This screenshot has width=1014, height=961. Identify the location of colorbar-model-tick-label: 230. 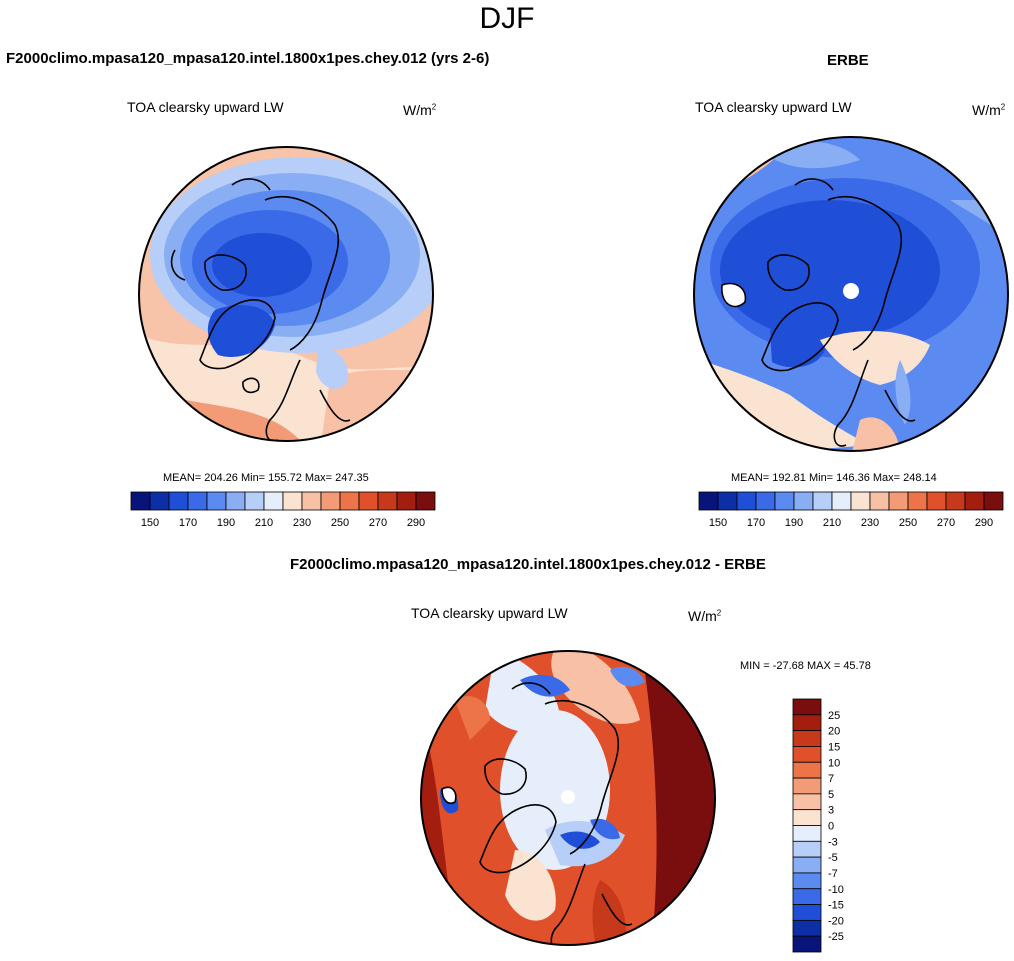
(302, 523).